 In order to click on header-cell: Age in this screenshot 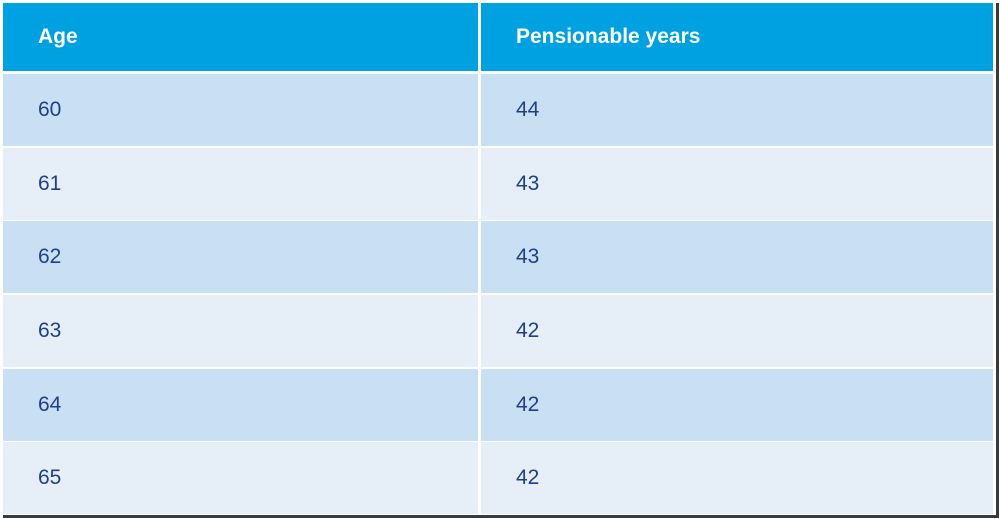, I will do `click(240, 37)`.